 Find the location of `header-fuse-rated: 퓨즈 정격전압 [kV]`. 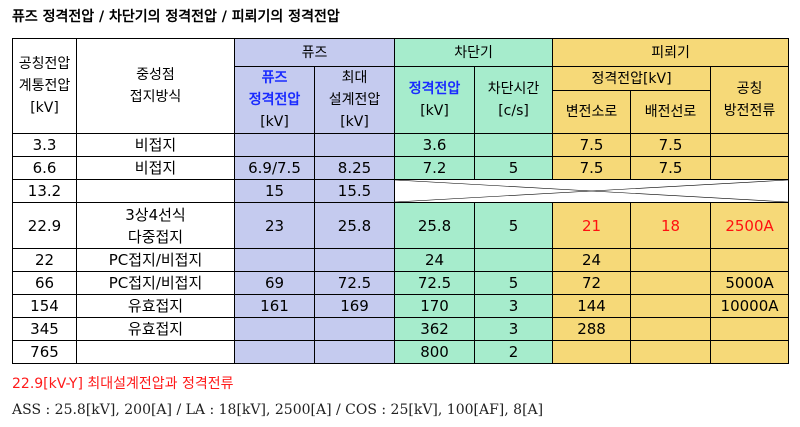

header-fuse-rated: 퓨즈 정격전압 [kV] is located at coordinates (274, 100).